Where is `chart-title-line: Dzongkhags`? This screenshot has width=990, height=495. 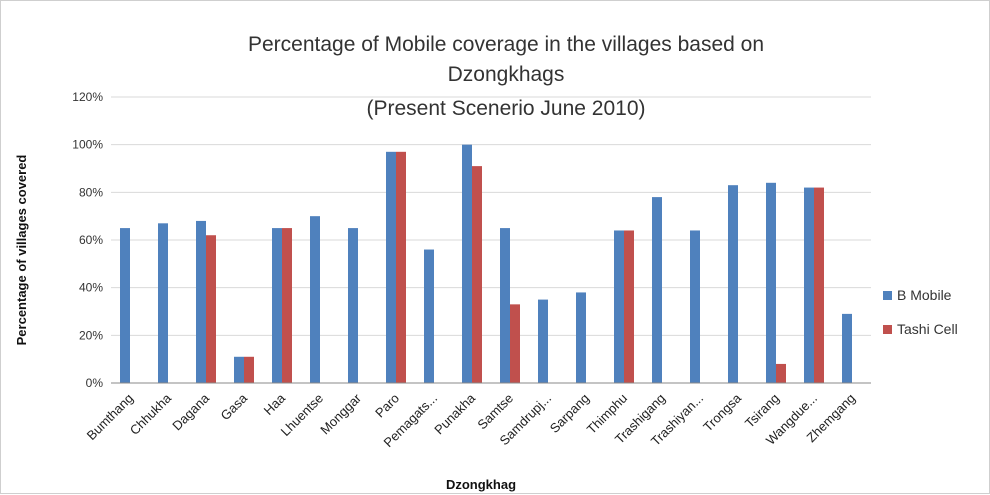 chart-title-line: Dzongkhags is located at coordinates (506, 74).